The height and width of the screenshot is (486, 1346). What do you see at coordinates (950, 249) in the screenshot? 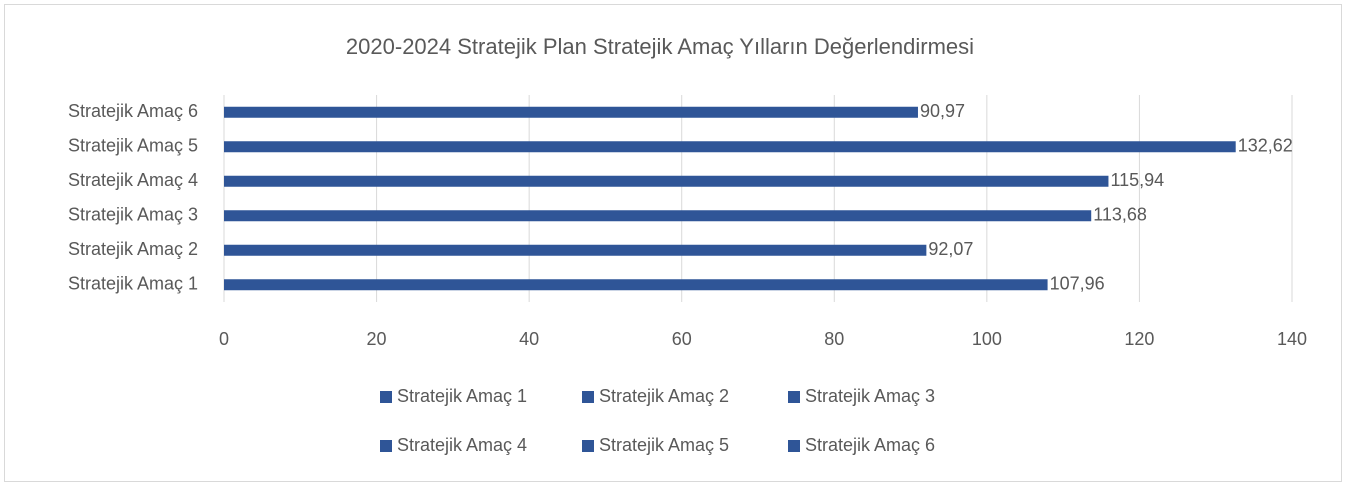
I see `data-label: 92,07` at bounding box center [950, 249].